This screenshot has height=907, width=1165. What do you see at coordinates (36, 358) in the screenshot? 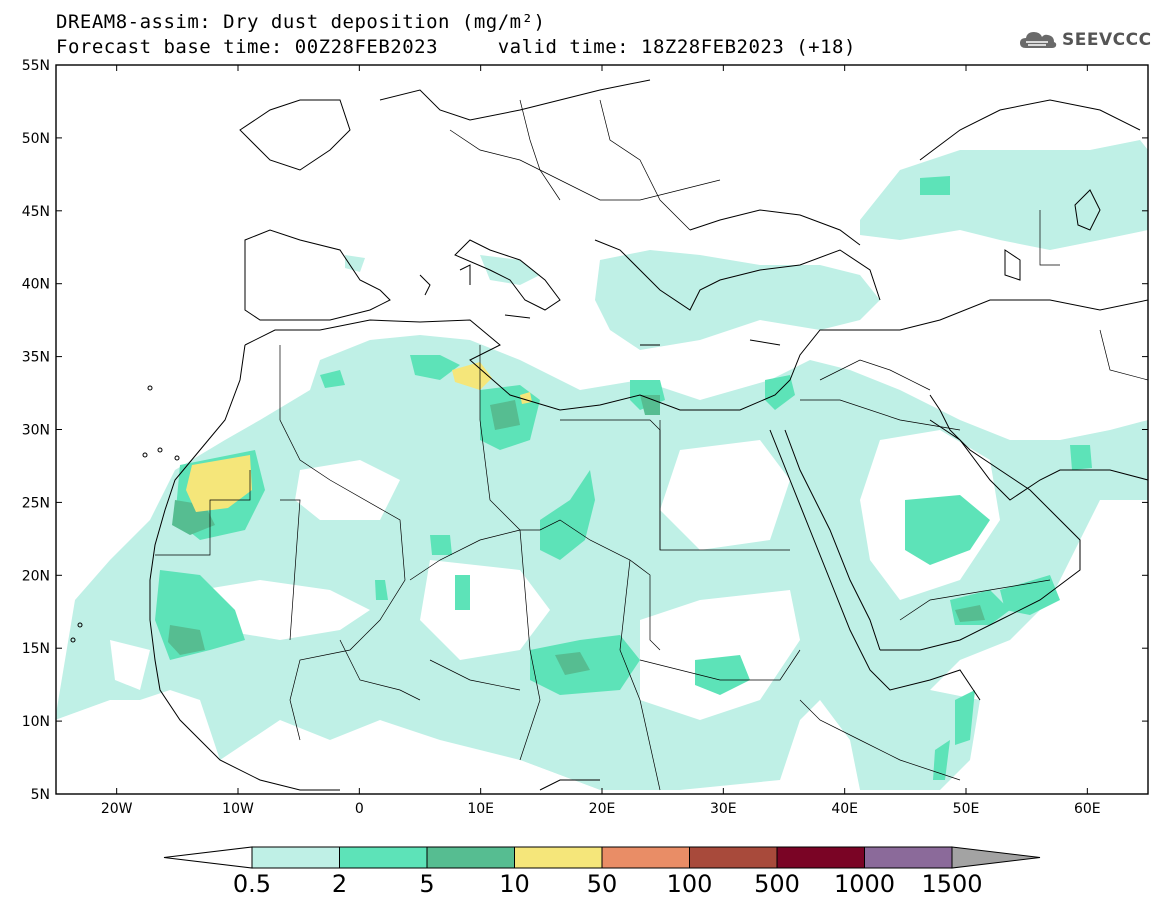
I see `lat-tick-label: 35N` at bounding box center [36, 358].